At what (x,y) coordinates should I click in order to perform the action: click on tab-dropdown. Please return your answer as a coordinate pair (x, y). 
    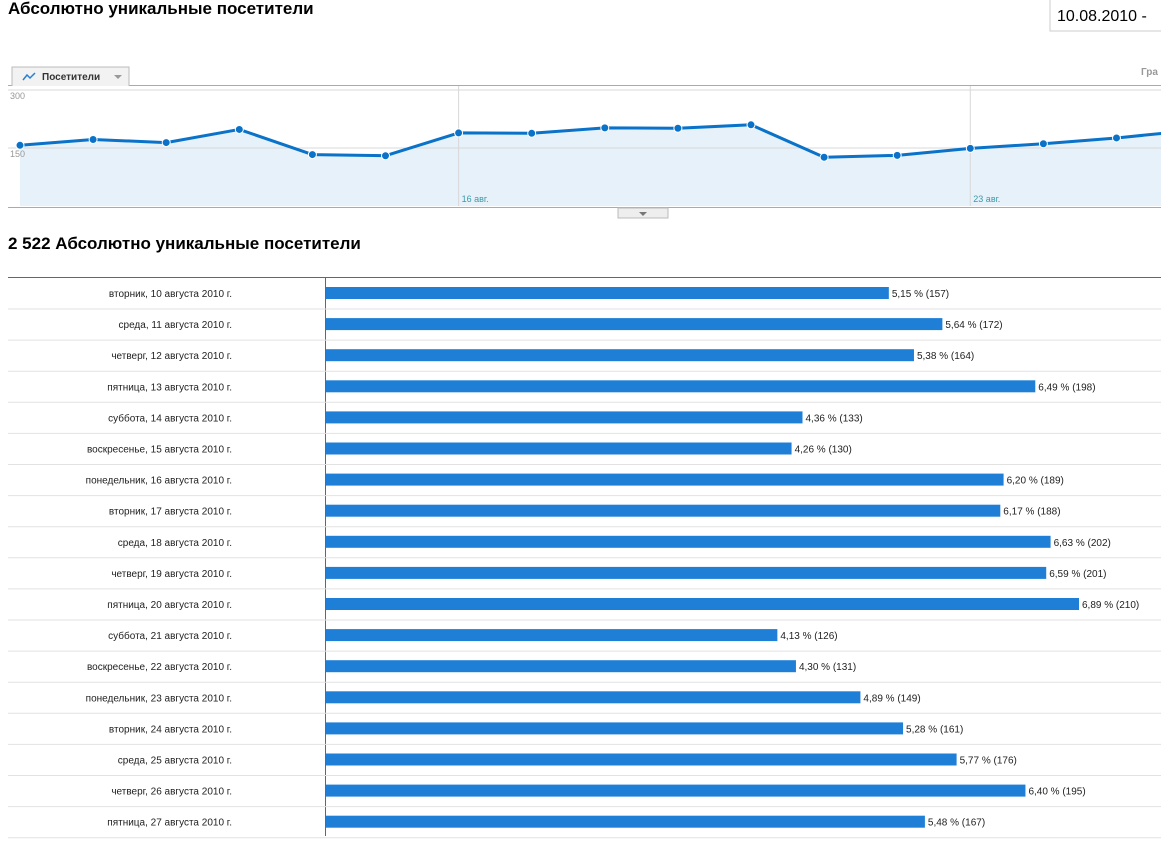
    Looking at the image, I should click on (118, 77).